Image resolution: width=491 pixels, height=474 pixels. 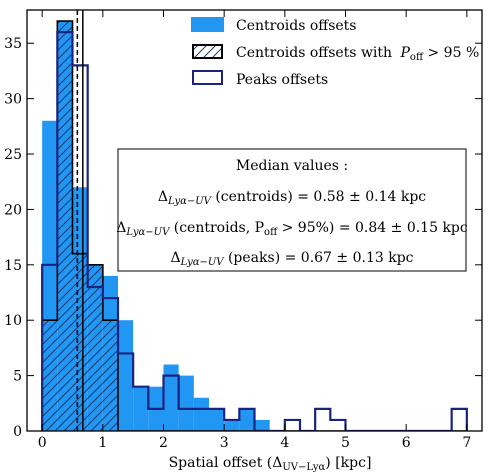 What do you see at coordinates (207, 24) in the screenshot?
I see `legend-swatch-centroids` at bounding box center [207, 24].